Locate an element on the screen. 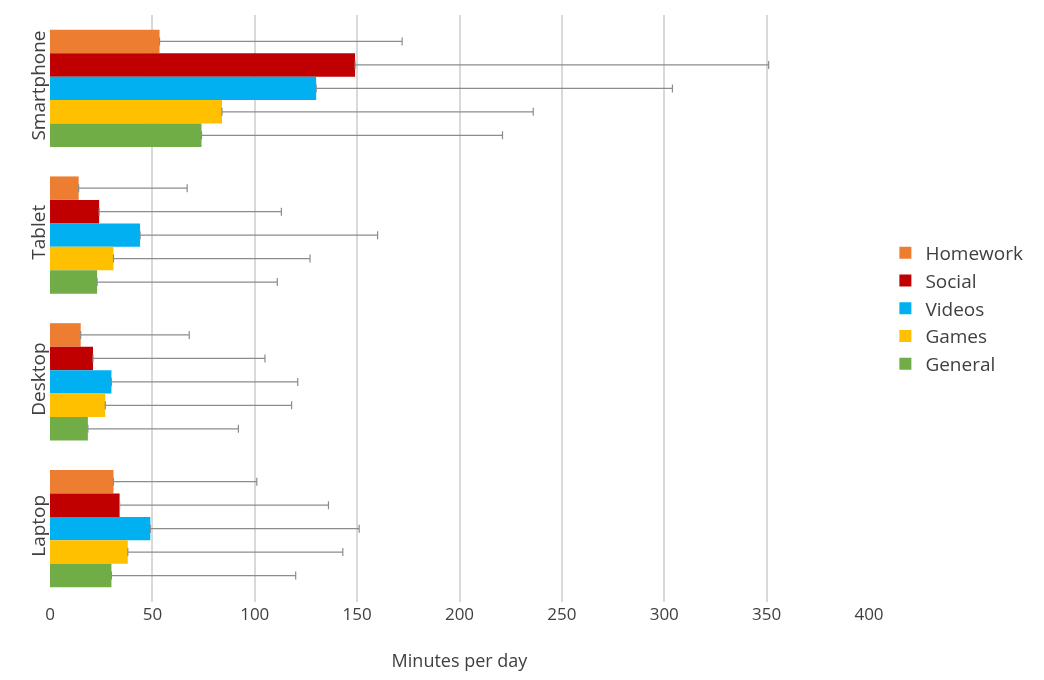 This screenshot has height=680, width=1044. y-tick-label: Smartphone is located at coordinates (38, 85).